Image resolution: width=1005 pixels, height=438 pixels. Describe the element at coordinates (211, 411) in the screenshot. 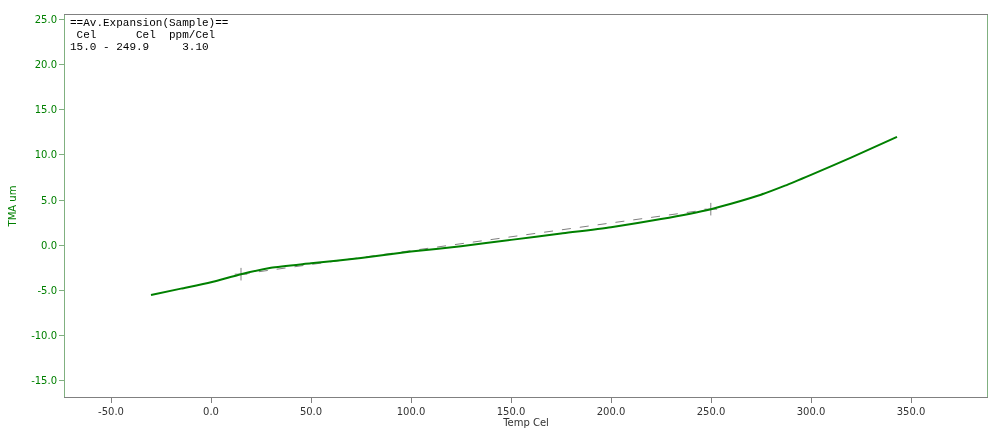

I see `x-tick-label: 0.0` at that location.